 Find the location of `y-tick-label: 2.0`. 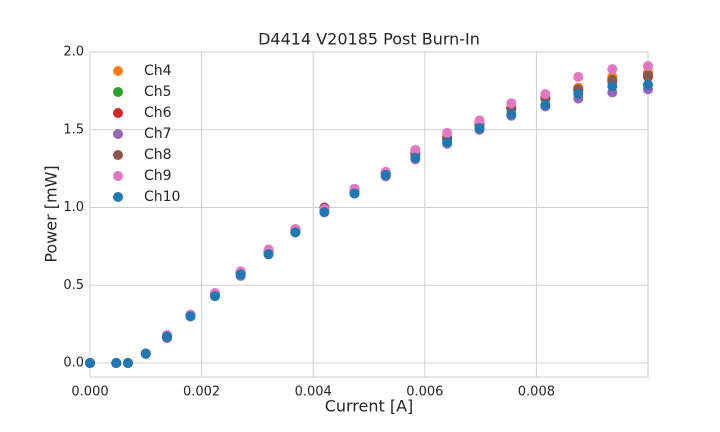

y-tick-label: 2.0 is located at coordinates (73, 52).